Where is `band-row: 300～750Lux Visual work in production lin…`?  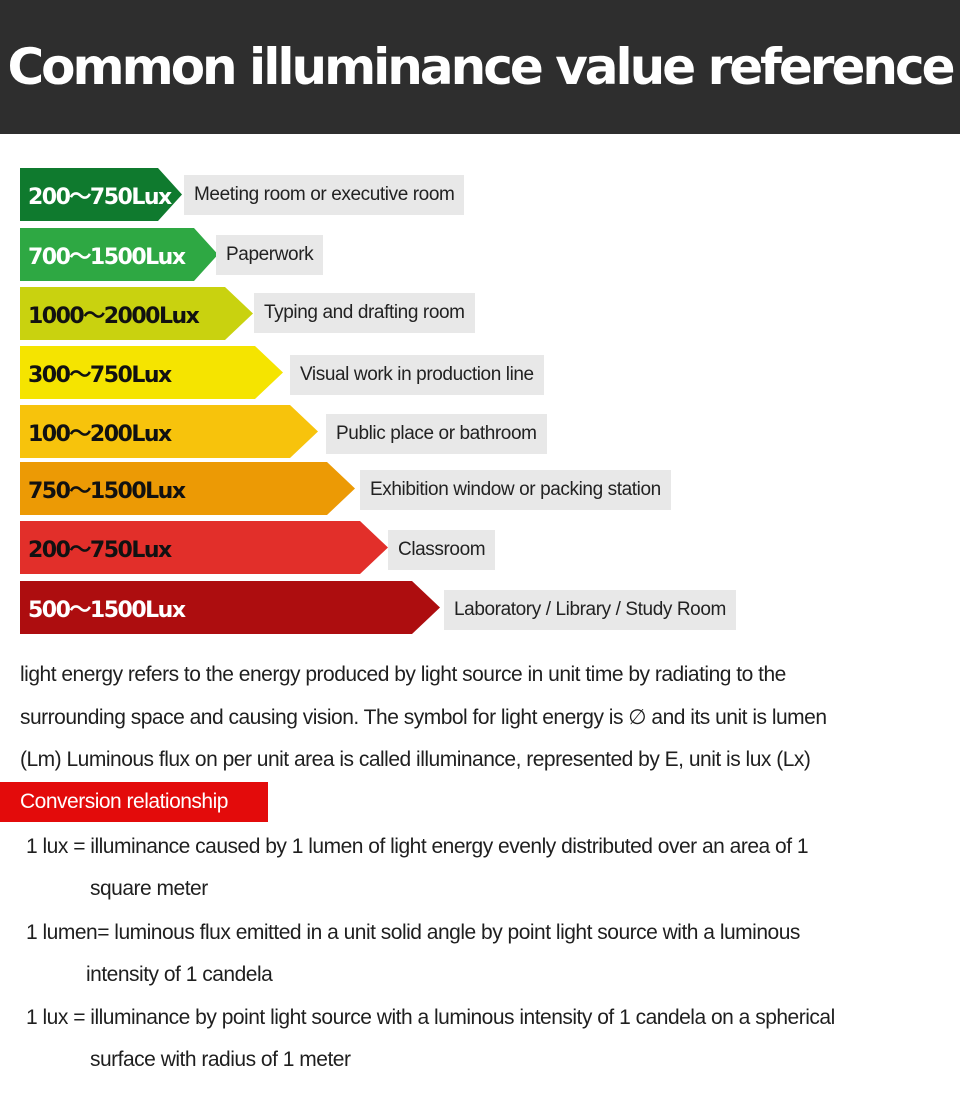
band-row: 300～750Lux Visual work in production lin… is located at coordinates (282, 372).